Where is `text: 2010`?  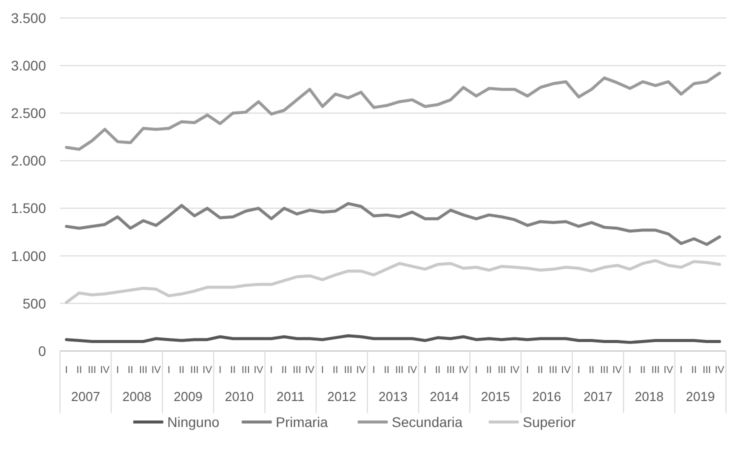 text: 2010 is located at coordinates (239, 396).